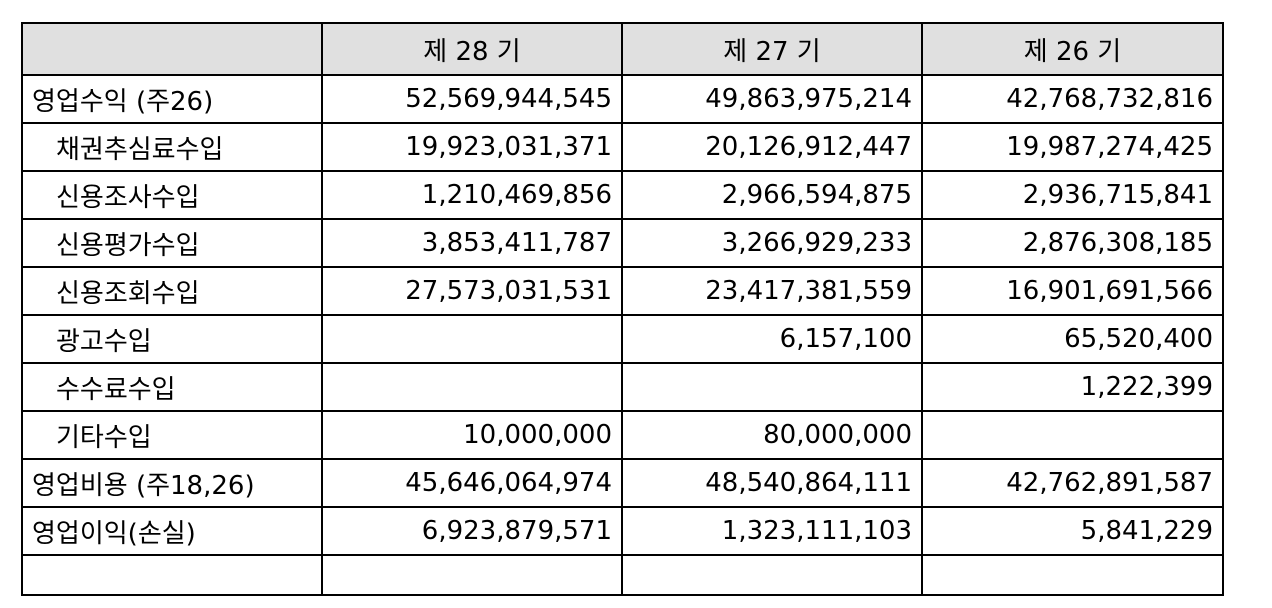  Describe the element at coordinates (172, 339) in the screenshot. I see `table-cell-label: 광고수입` at that location.